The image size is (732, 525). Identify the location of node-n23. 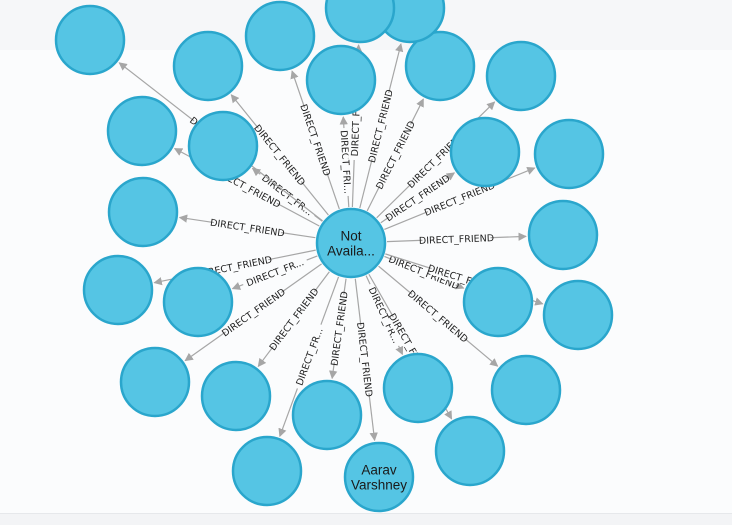
(267, 471).